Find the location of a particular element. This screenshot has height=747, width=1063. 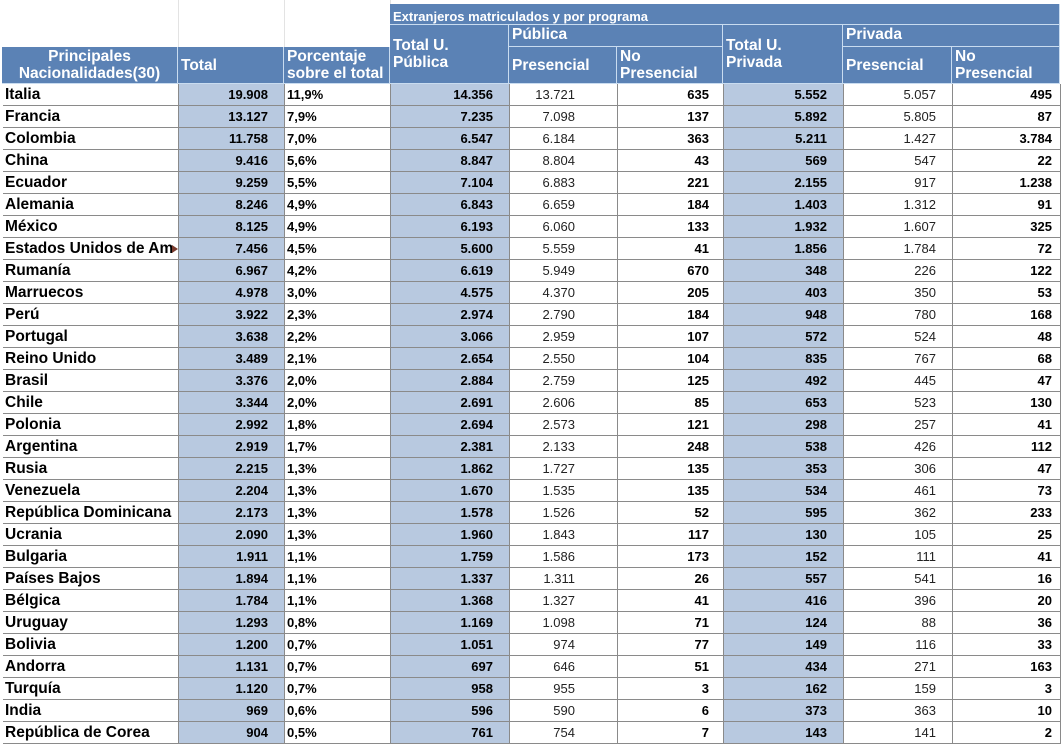

cell-publica-no-presencial: 85 is located at coordinates (671, 403).